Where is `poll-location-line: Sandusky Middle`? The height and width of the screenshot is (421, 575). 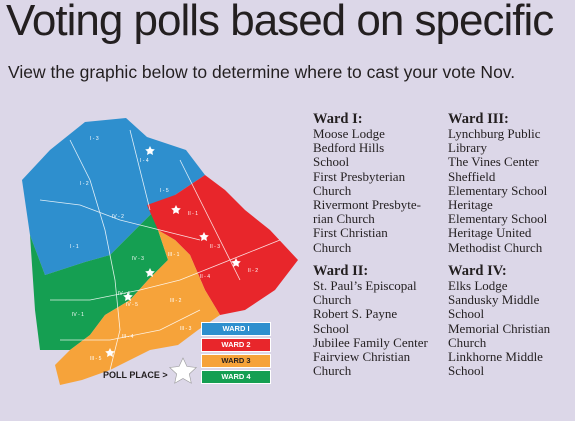 poll-location-line: Sandusky Middle is located at coordinates (494, 300).